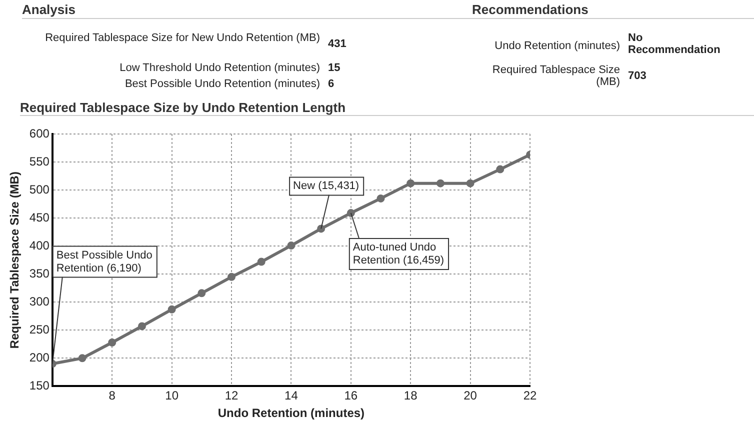 This screenshot has height=421, width=754. What do you see at coordinates (104, 261) in the screenshot?
I see `annotation: Best Possible Undo Retention (6,190)` at bounding box center [104, 261].